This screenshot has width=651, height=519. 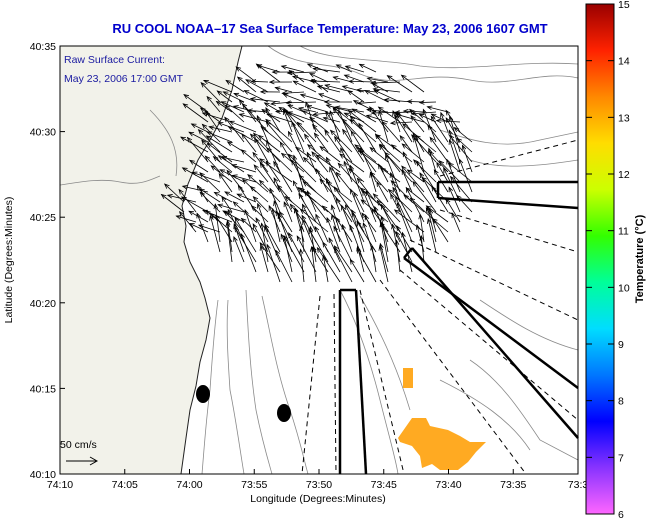 What do you see at coordinates (621, 458) in the screenshot?
I see `colorbar-tick-label: 7` at bounding box center [621, 458].